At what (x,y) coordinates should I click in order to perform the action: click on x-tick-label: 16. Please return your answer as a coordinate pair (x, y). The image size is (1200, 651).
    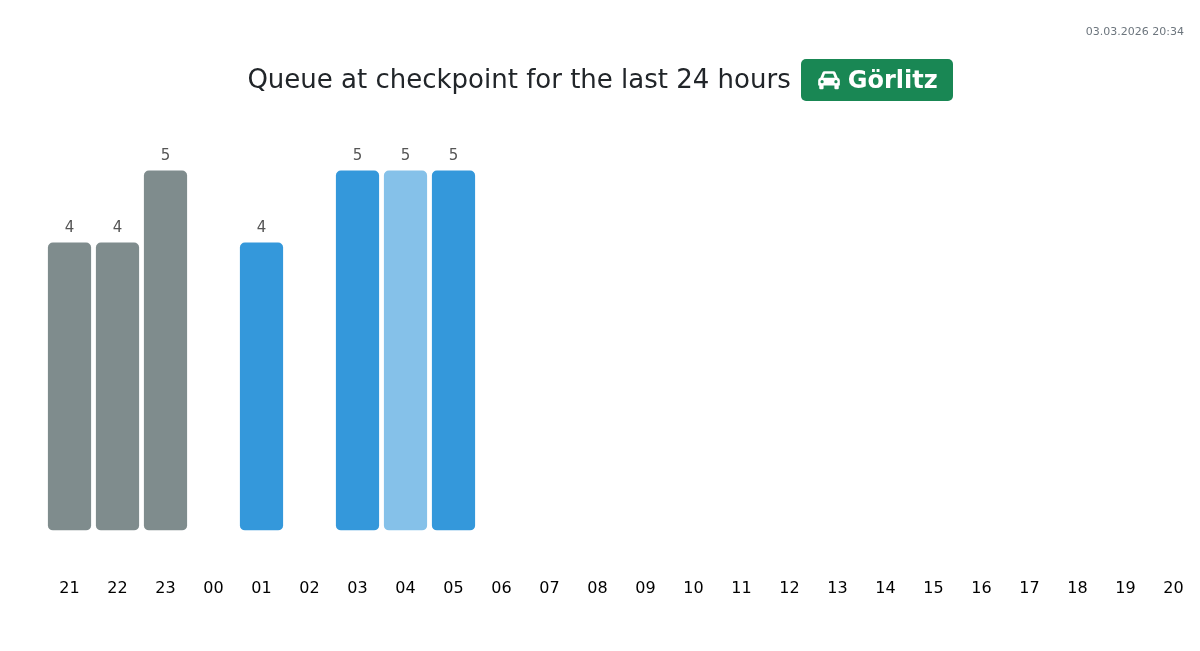
    Looking at the image, I should click on (981, 587).